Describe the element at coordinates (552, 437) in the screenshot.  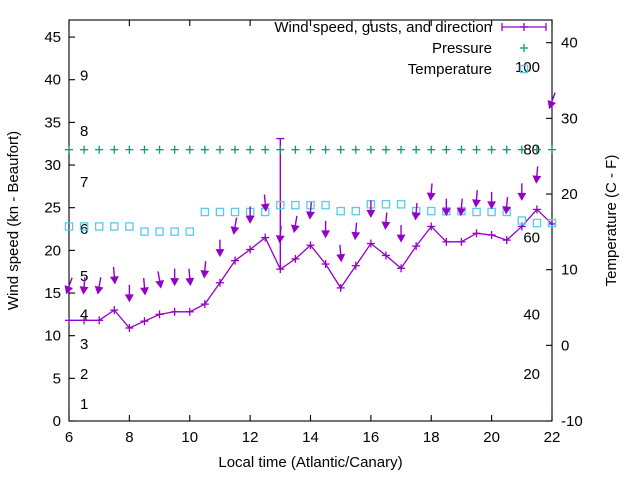
I see `x-tick-label: 22` at that location.